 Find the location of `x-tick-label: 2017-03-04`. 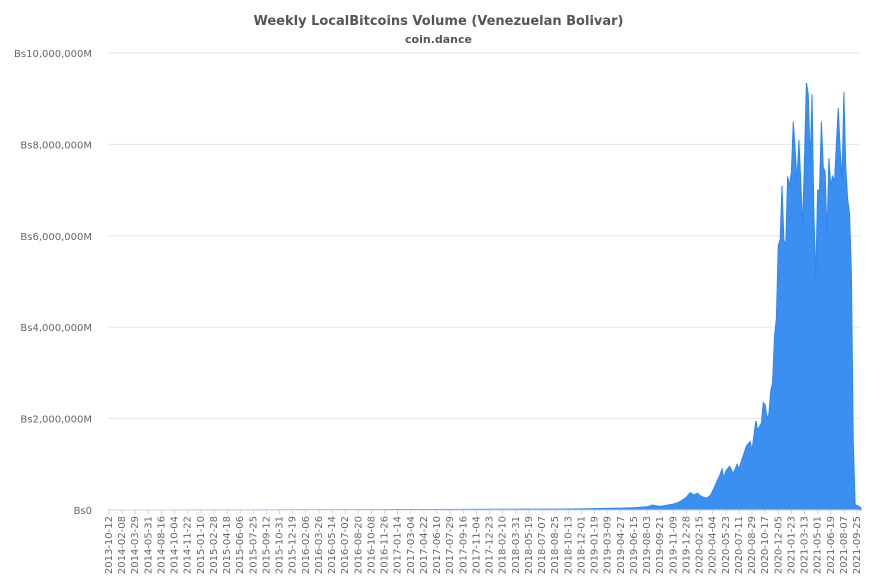

x-tick-label: 2017-03-04 is located at coordinates (411, 545).